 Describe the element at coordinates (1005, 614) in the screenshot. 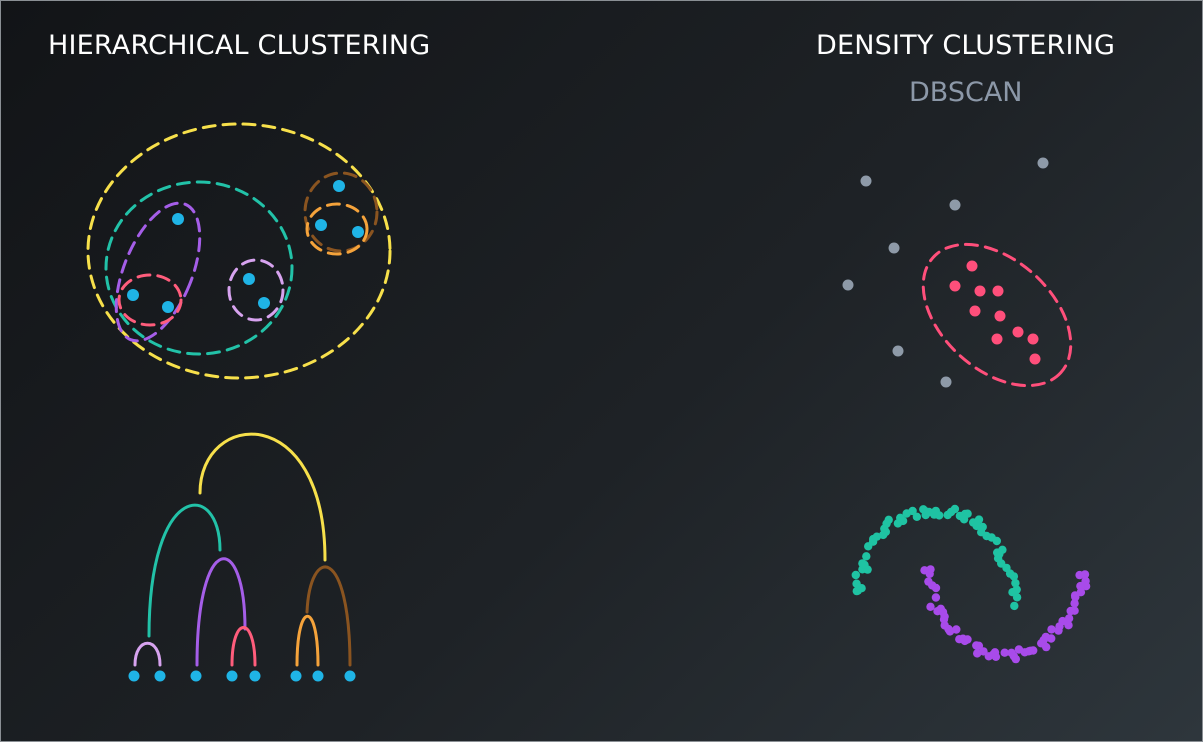

I see `moon-cluster-purple` at that location.